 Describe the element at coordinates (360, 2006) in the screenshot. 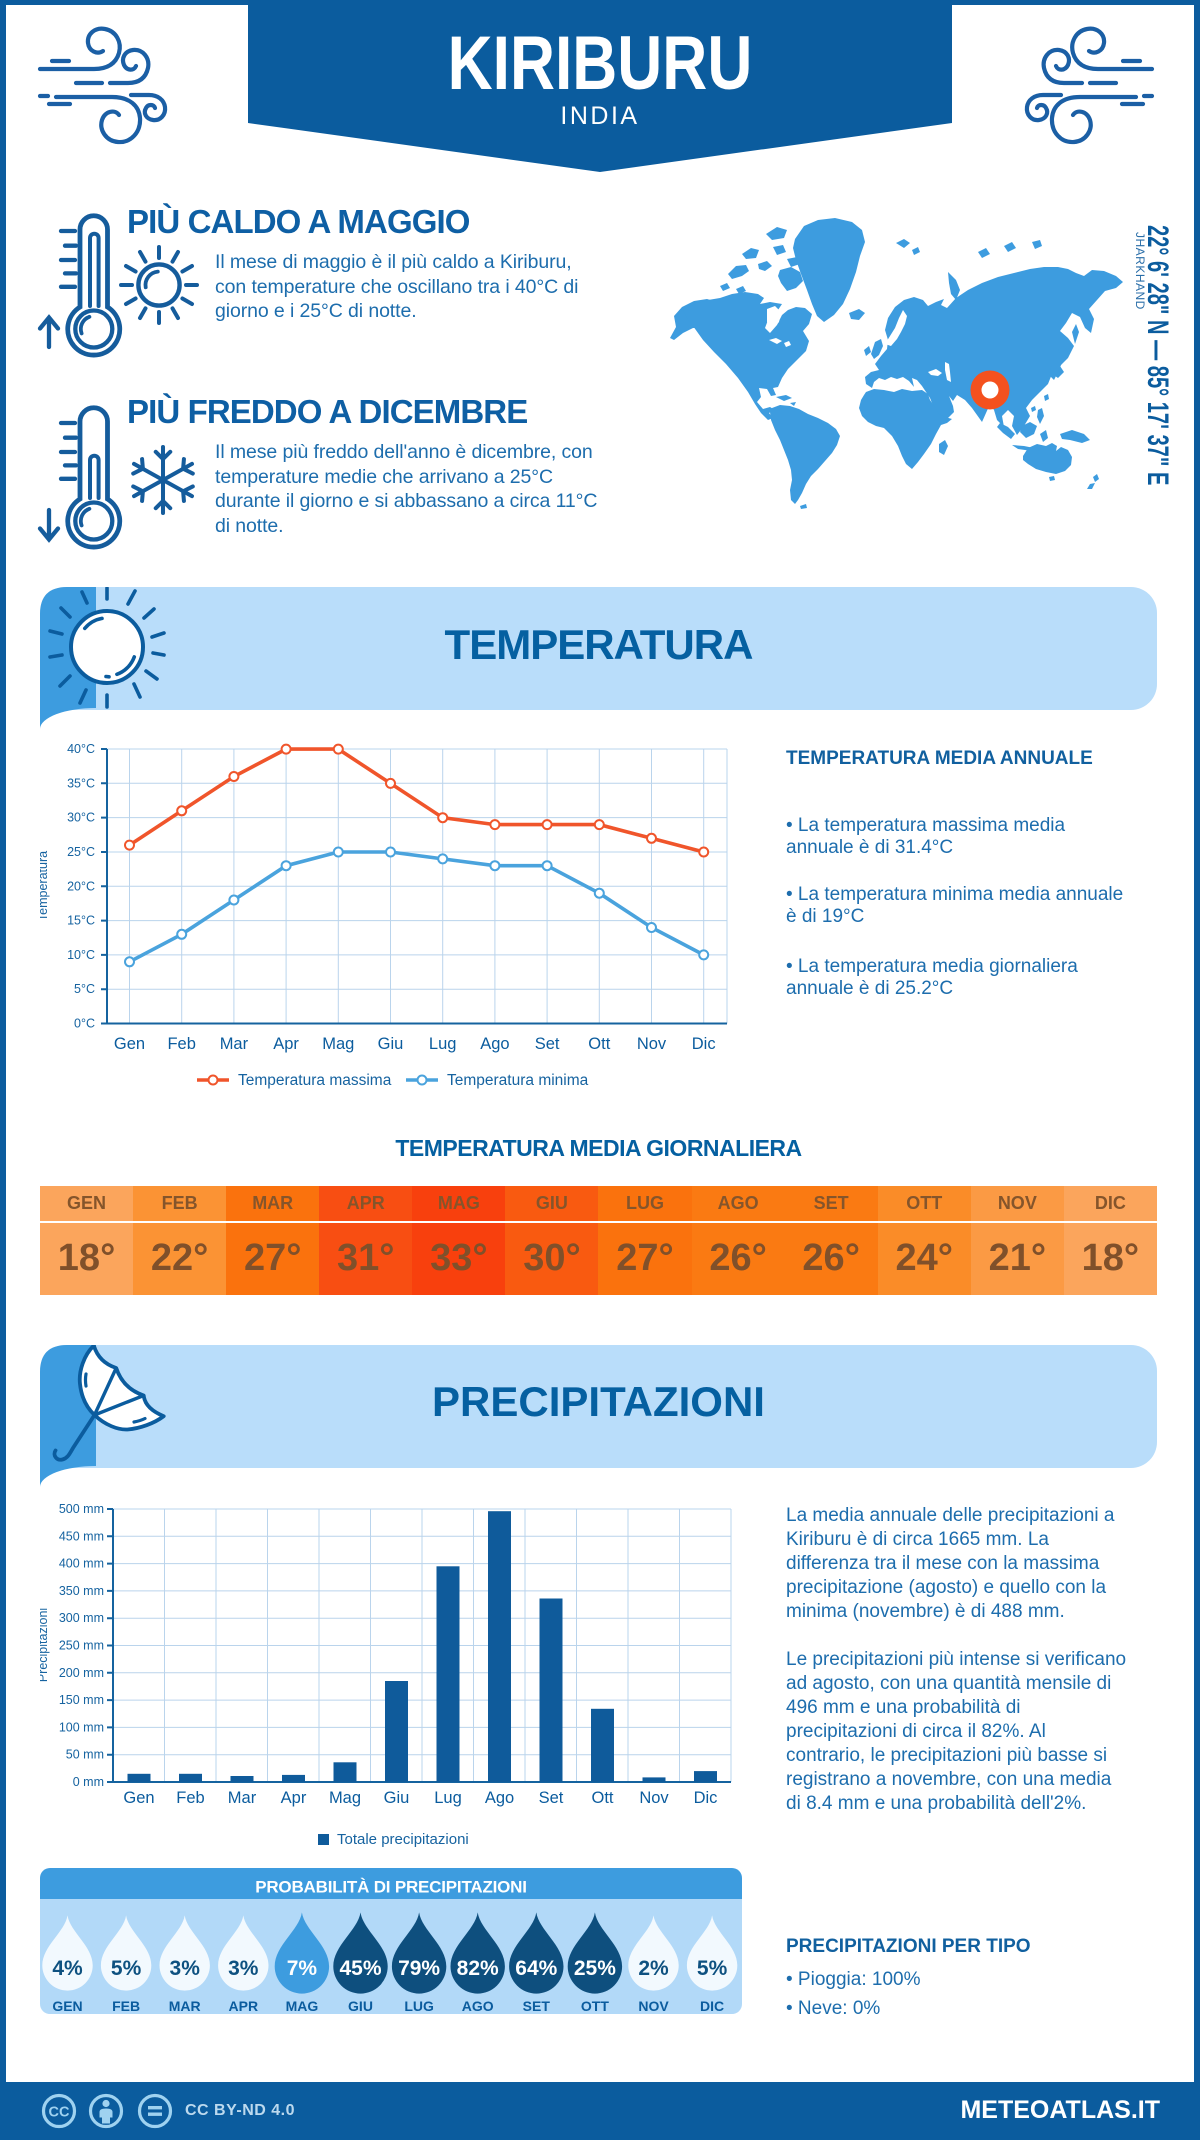

I see `svg-text: GIU` at that location.